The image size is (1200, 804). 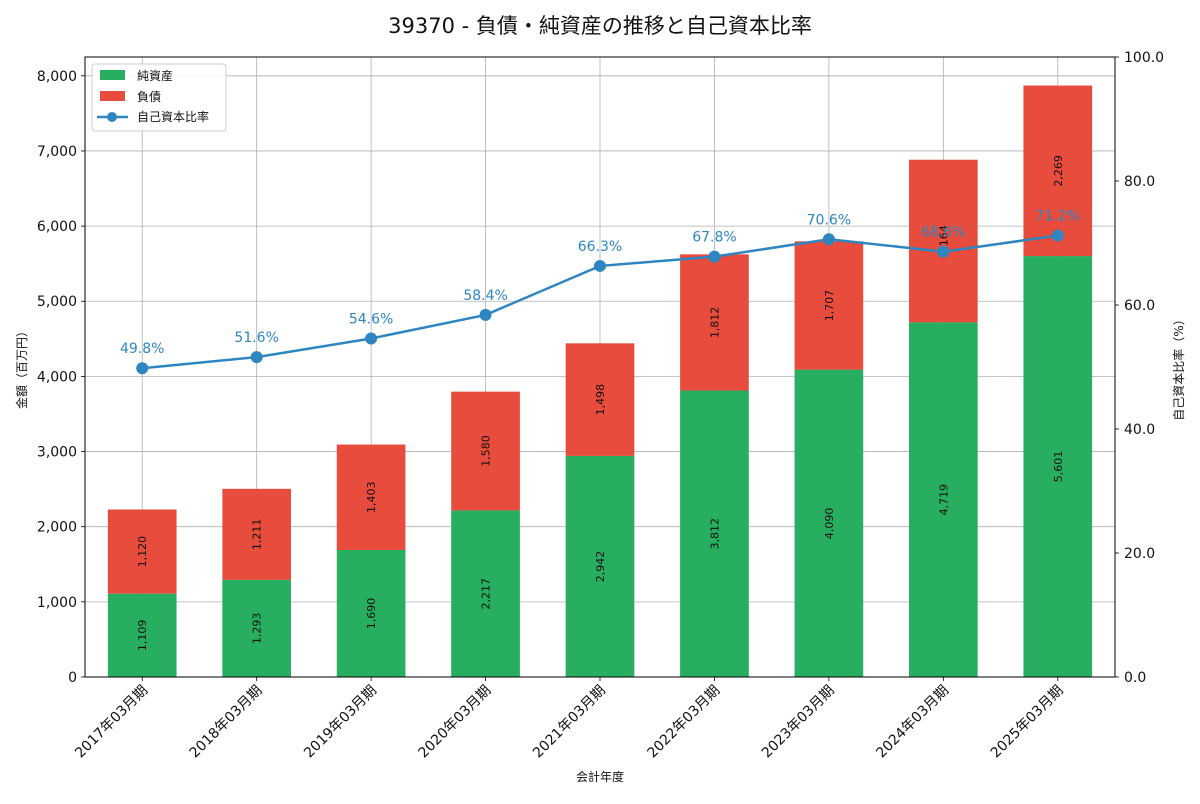 I want to click on legend-label-liabilities: 負債, so click(x=149, y=96).